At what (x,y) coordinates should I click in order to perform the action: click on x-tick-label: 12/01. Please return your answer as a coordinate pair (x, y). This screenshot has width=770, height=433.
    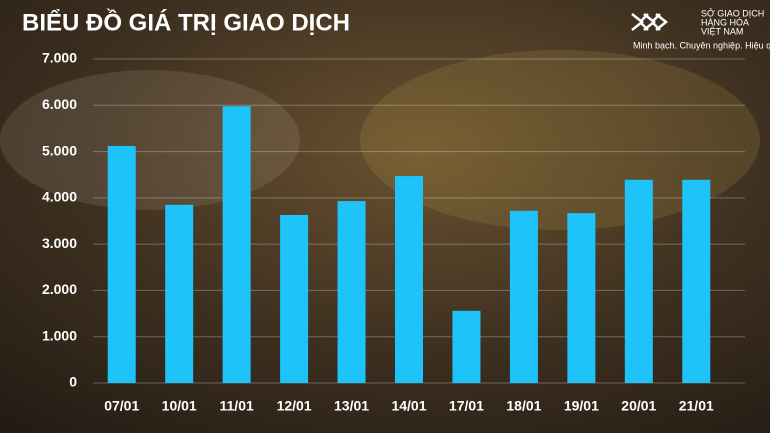
    Looking at the image, I should click on (294, 406).